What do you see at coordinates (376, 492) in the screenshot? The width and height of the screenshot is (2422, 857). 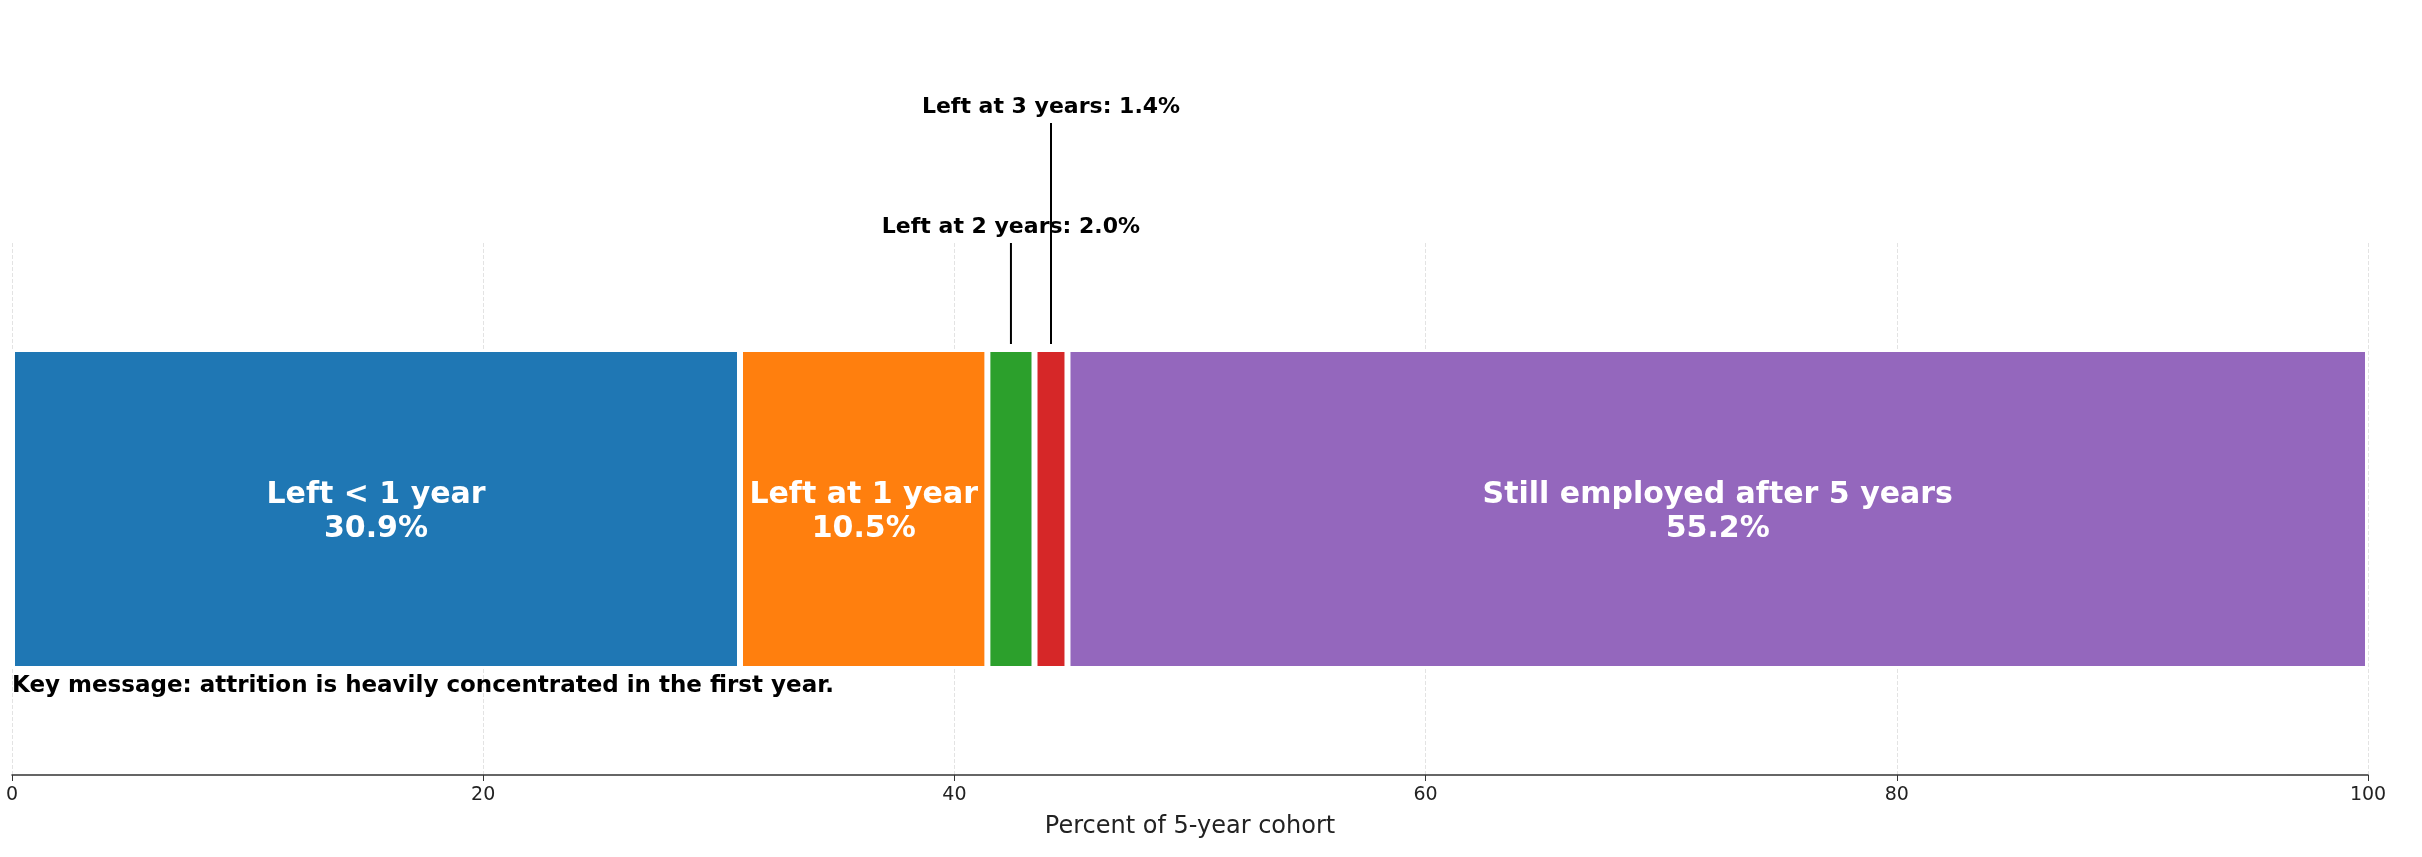 I see `series-label: Left < 1 year` at bounding box center [376, 492].